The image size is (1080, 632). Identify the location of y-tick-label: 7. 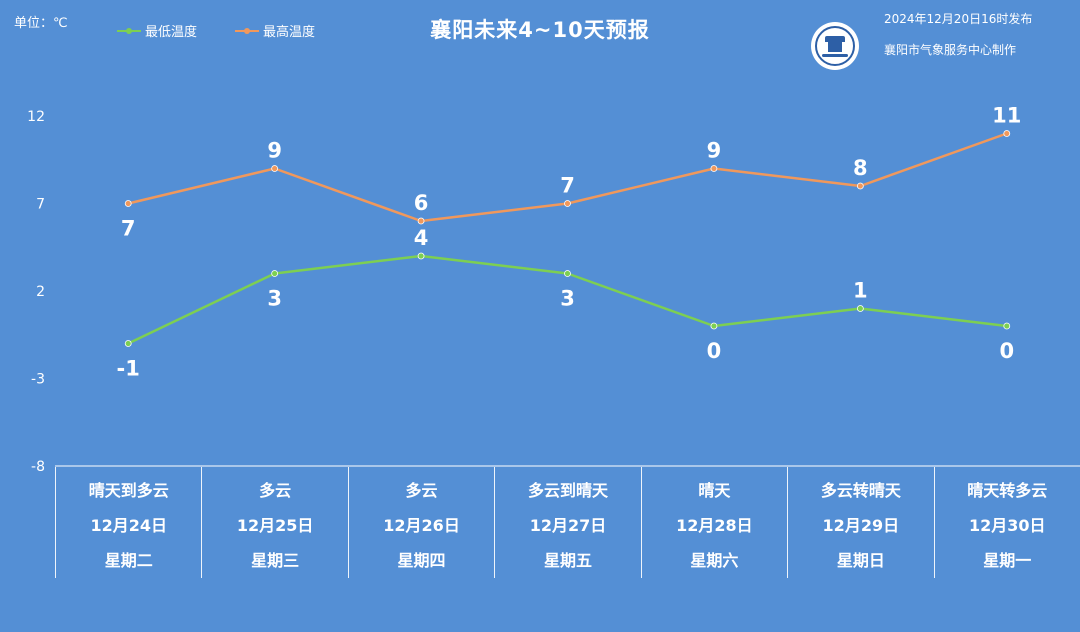
(40, 205).